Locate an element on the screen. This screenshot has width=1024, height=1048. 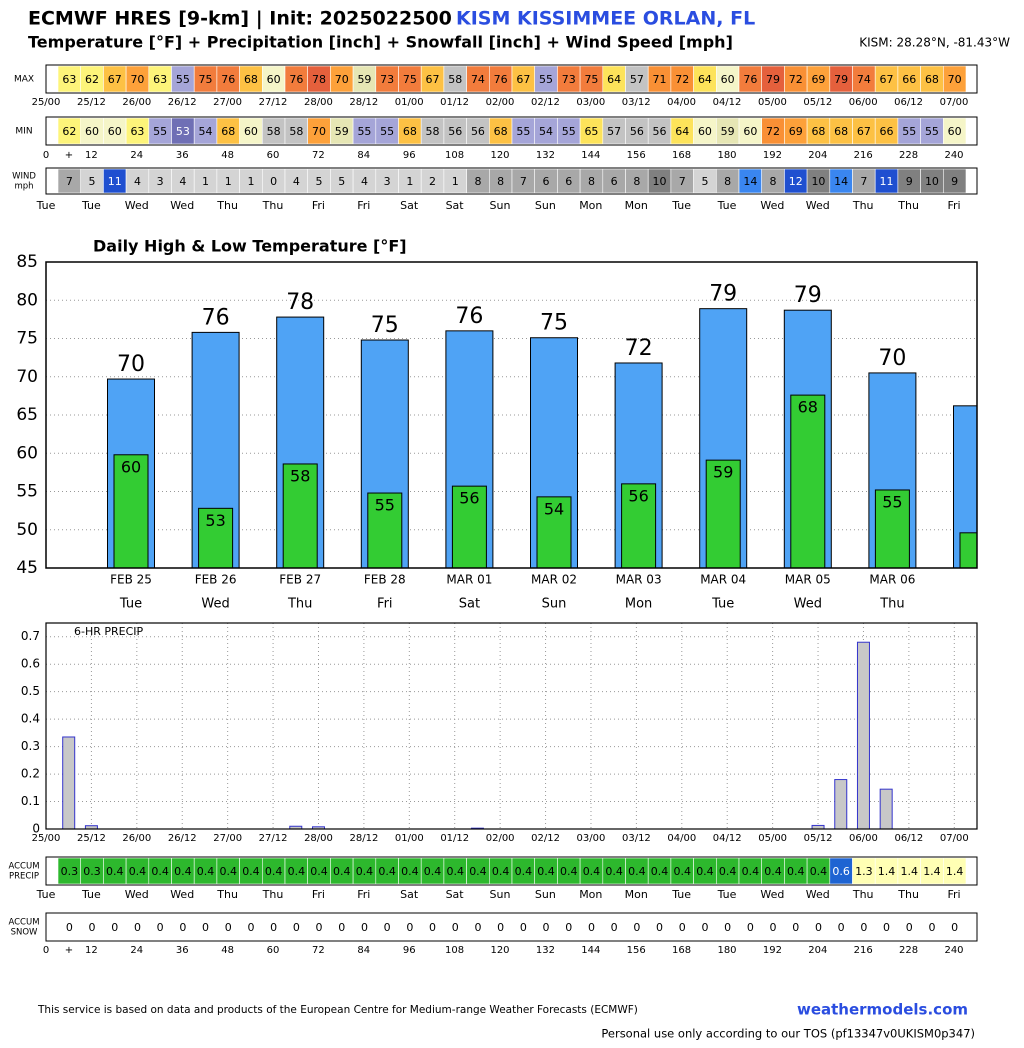
hour-label: 120 is located at coordinates (499, 950).